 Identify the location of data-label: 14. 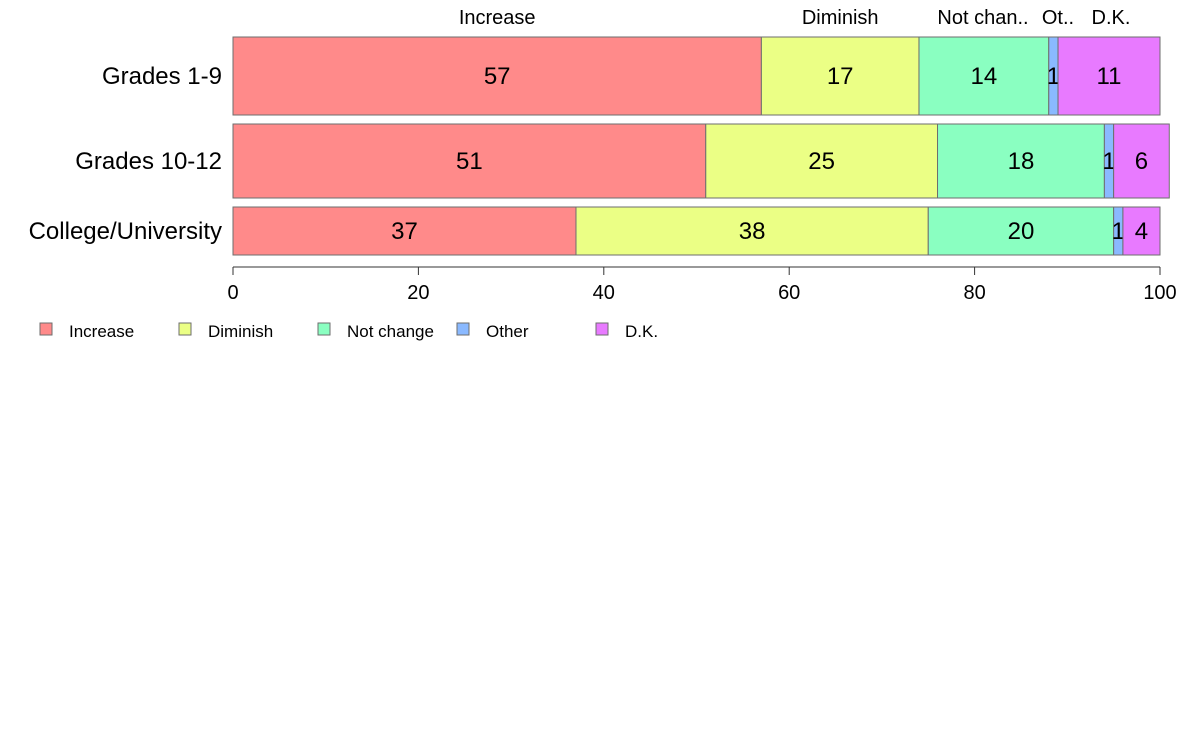
(984, 76).